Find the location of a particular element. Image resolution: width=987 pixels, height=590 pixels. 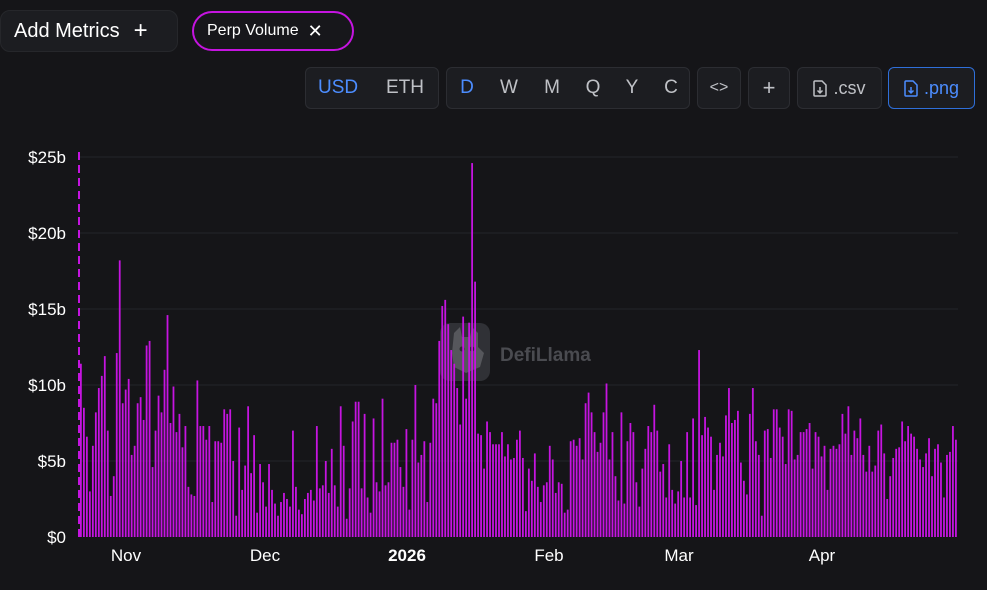

add-metrics-button: Add Metrics + is located at coordinates (89, 31).